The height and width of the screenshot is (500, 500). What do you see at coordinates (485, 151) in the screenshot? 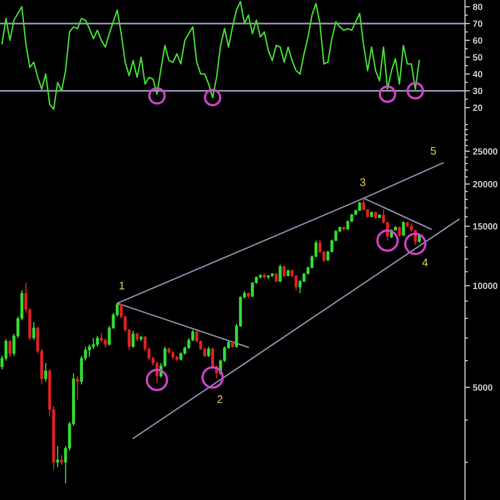
I see `y-tick-label: 25000` at bounding box center [485, 151].